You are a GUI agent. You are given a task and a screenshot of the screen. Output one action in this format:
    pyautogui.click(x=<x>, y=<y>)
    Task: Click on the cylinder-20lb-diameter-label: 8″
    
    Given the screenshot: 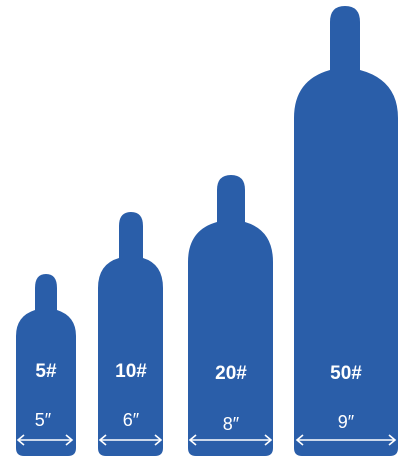 What is the action you would take?
    pyautogui.click(x=231, y=424)
    